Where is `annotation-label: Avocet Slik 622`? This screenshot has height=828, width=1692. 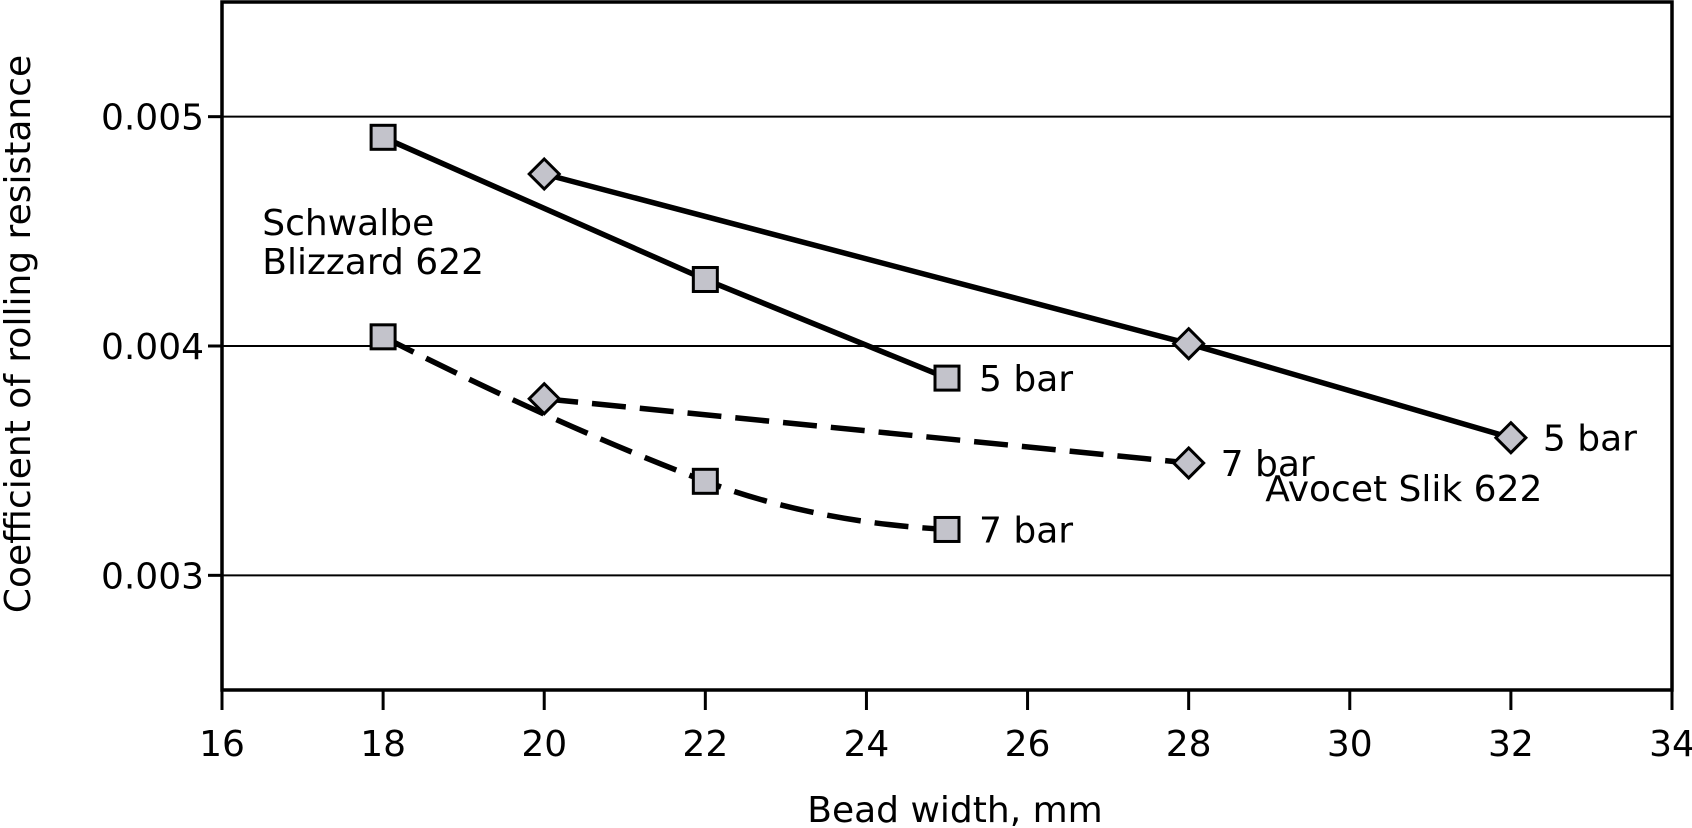 annotation-label: Avocet Slik 622 is located at coordinates (1403, 489).